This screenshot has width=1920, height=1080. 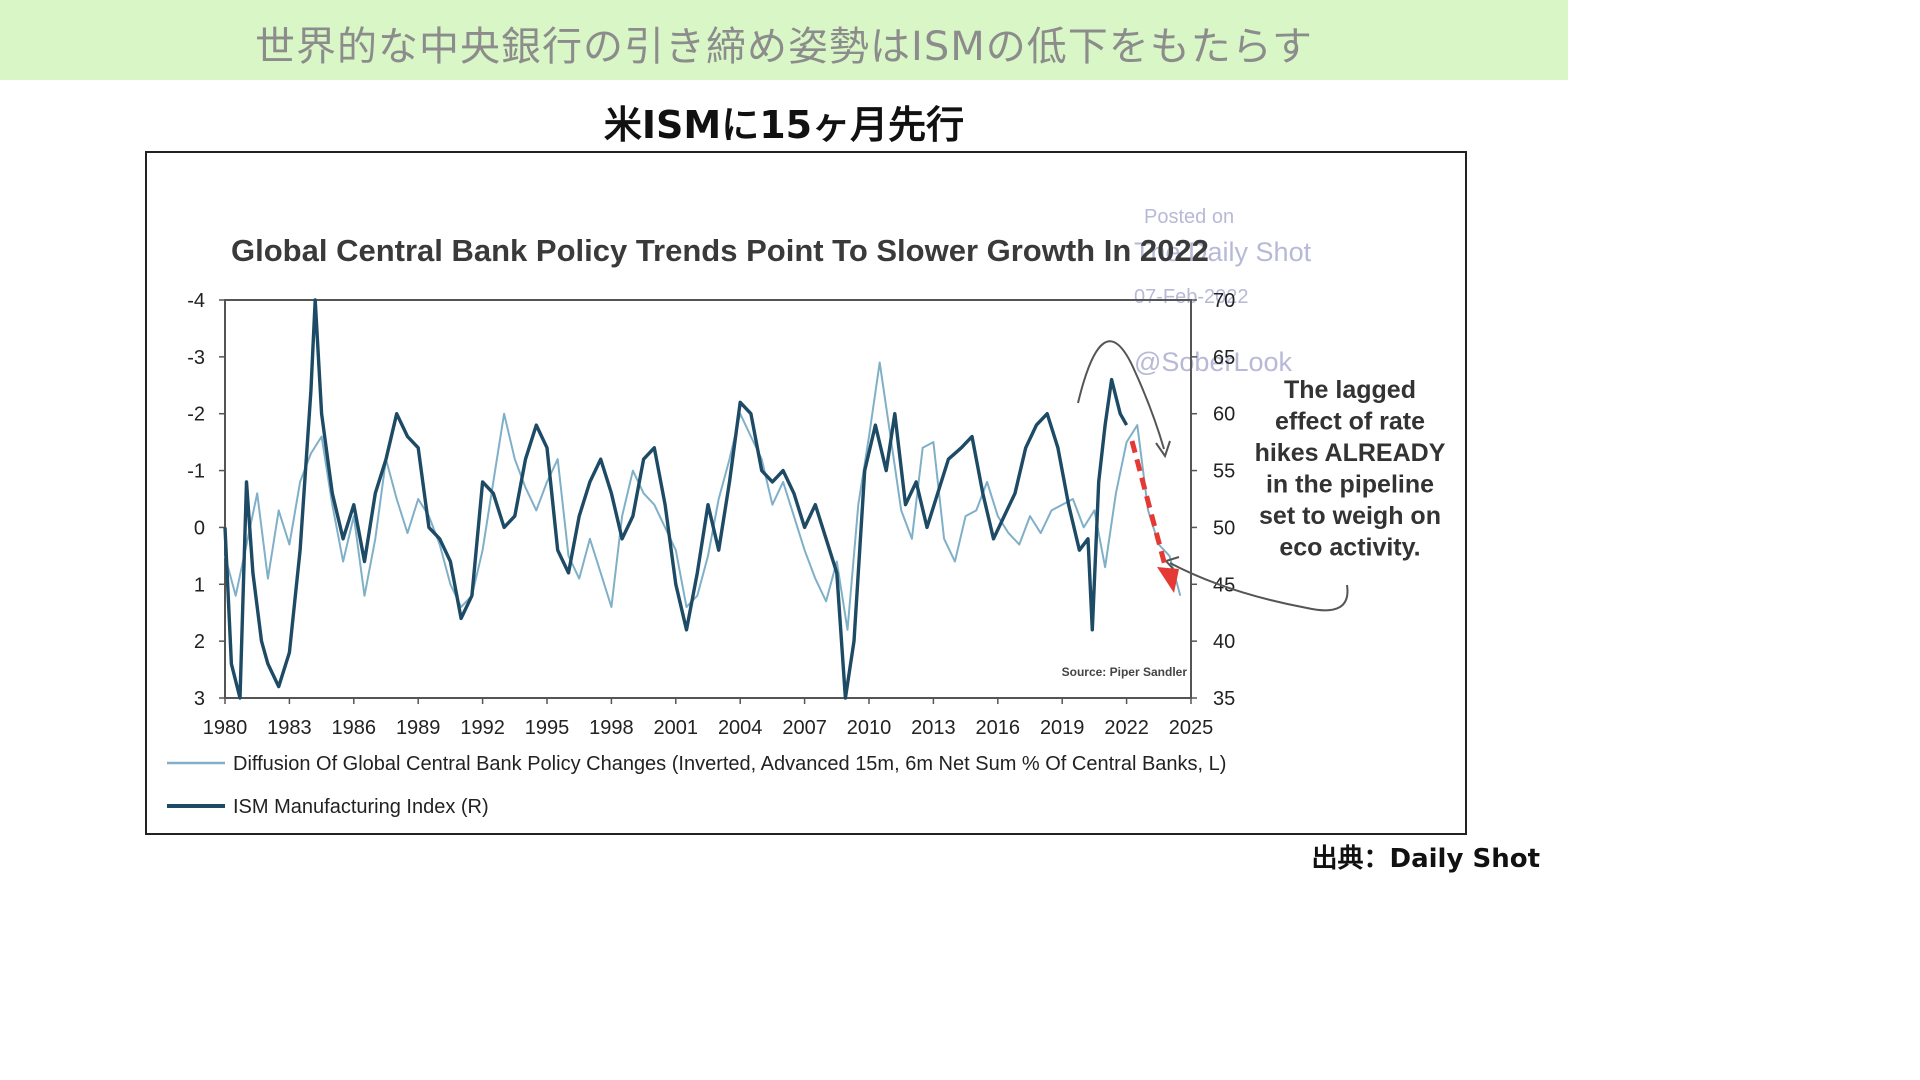 I want to click on watermark-line: The Daily Shot, so click(x=1223, y=252).